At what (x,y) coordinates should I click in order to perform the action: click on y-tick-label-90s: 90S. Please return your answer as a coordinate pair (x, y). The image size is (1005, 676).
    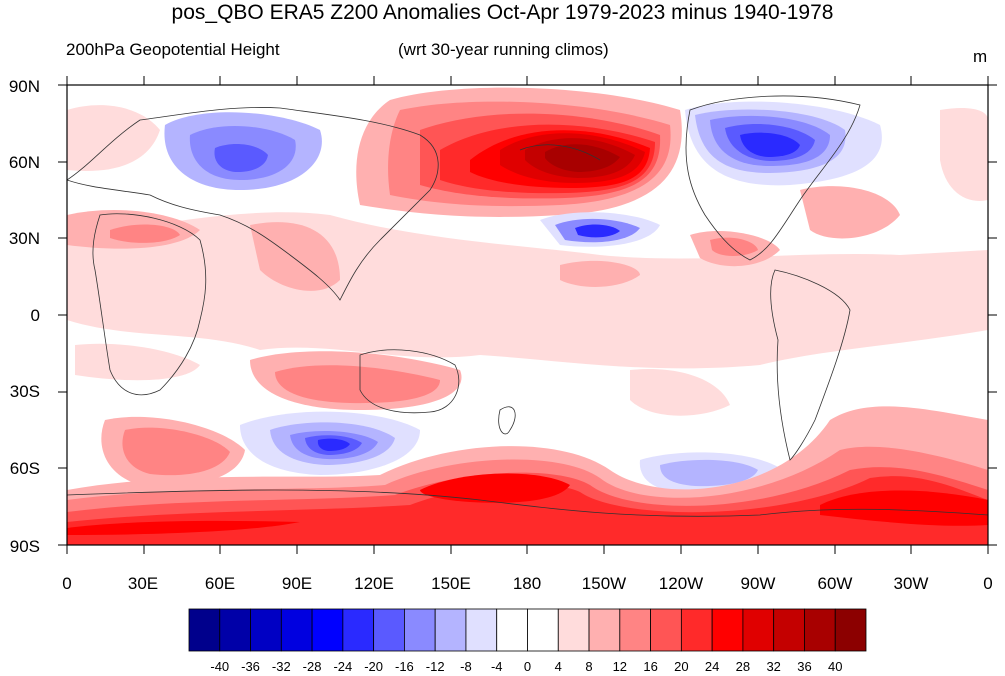
    Looking at the image, I should click on (24, 546).